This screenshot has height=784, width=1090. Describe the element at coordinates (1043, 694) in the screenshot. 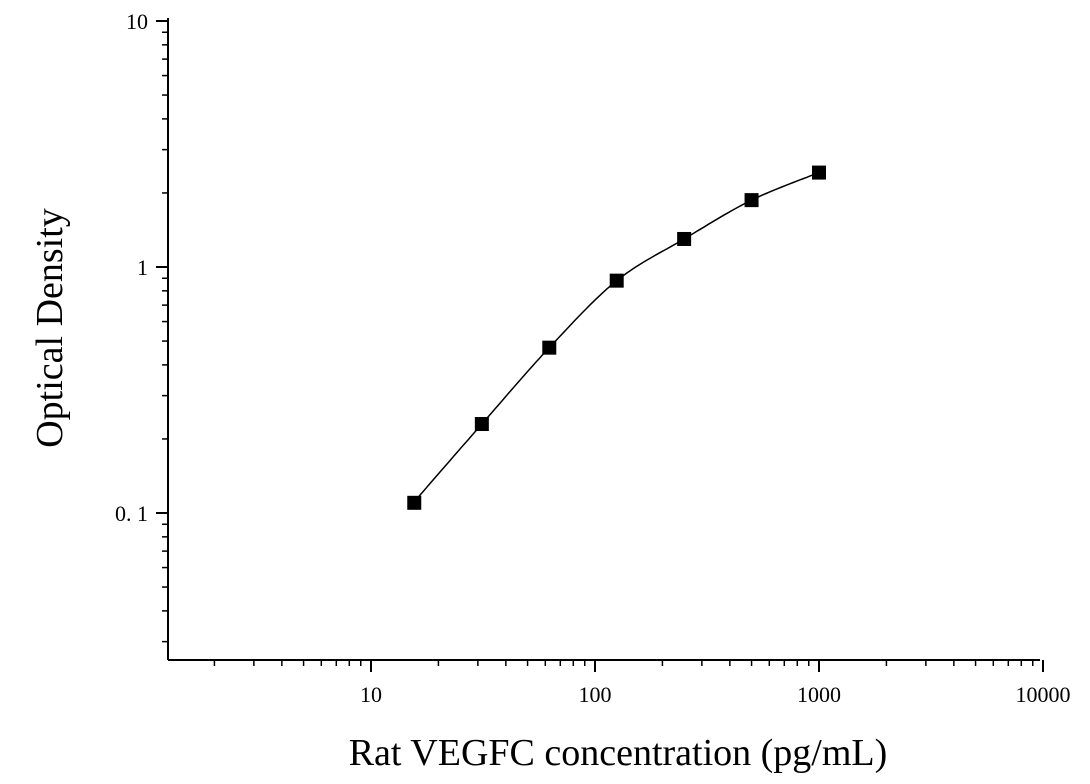

I see `x-tick-label: 10000` at that location.